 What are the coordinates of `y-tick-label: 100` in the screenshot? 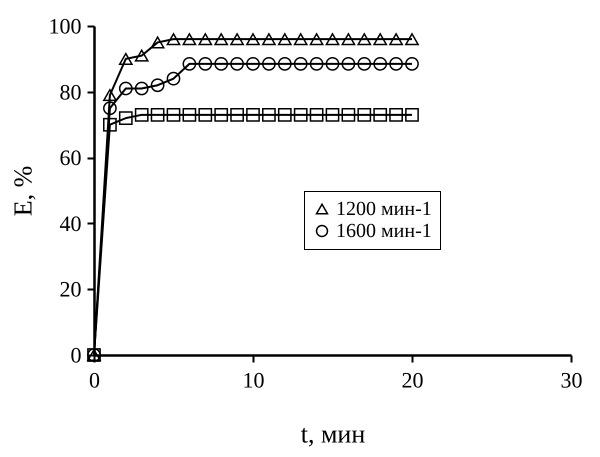 It's located at (65, 26).